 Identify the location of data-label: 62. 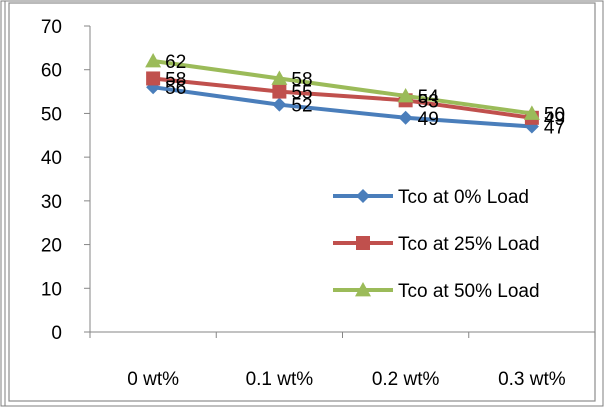
(175, 62).